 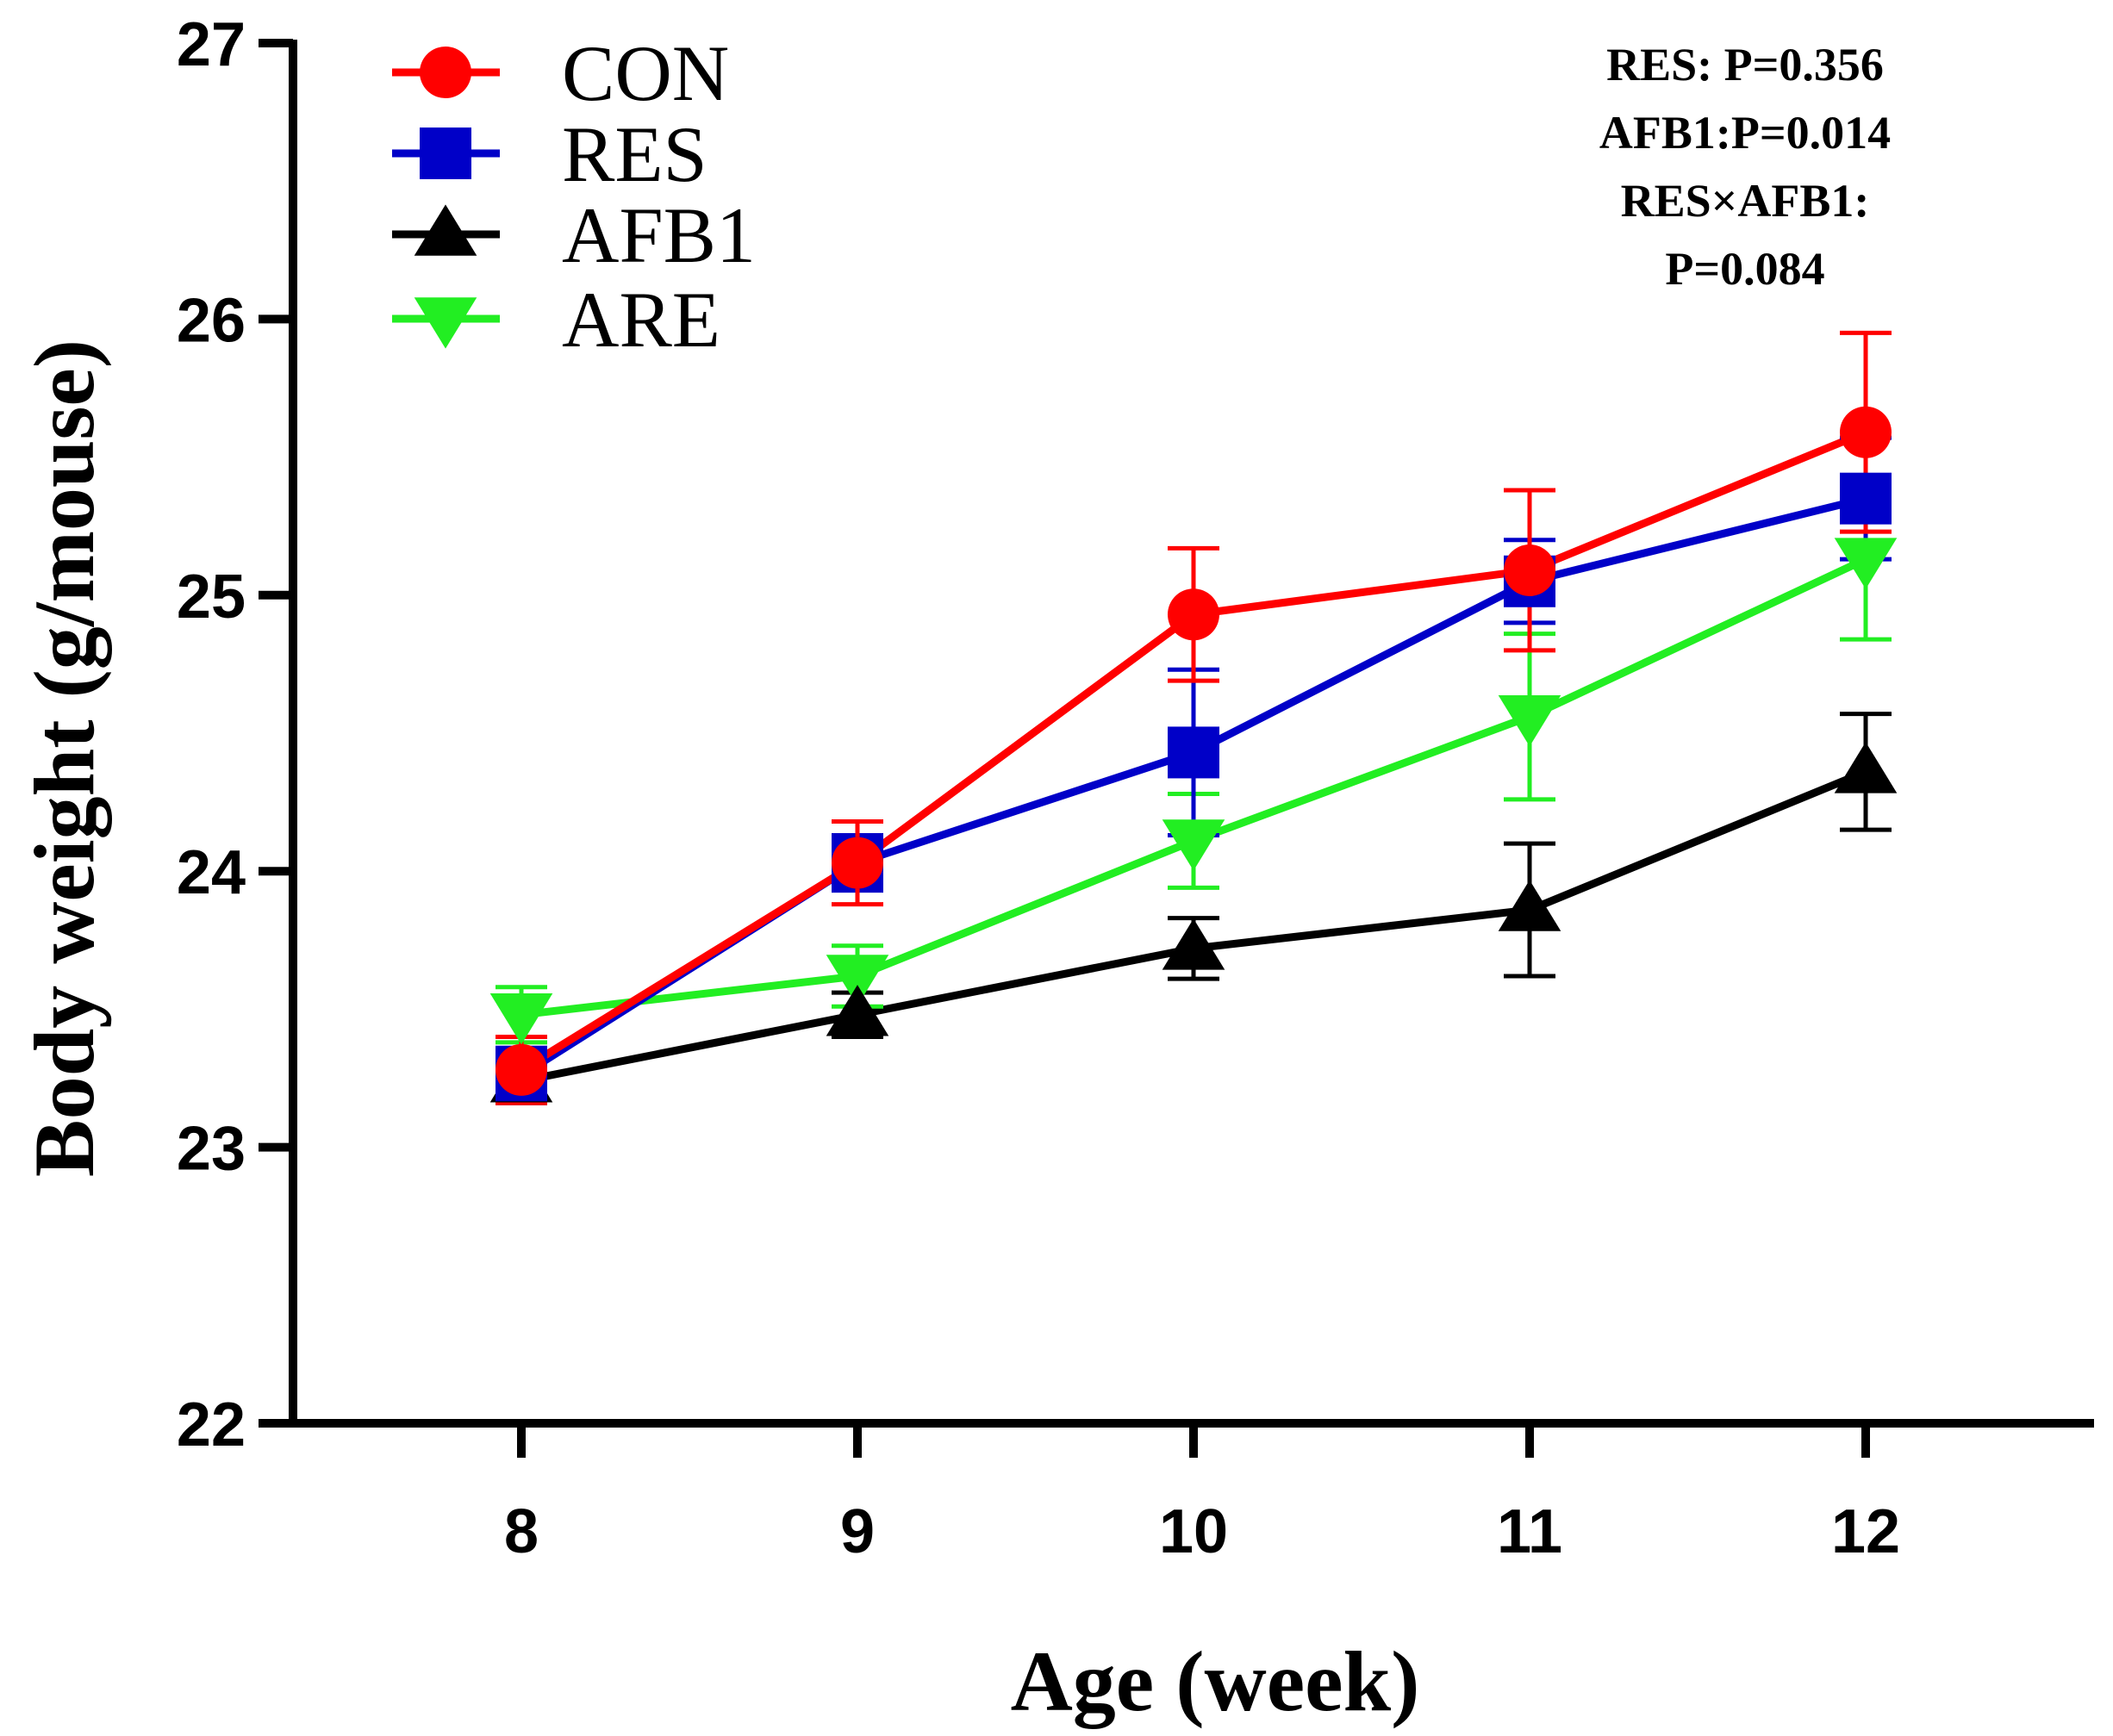 What do you see at coordinates (1745, 64) in the screenshot?
I see `stat-line-res: RES: P=0.356` at bounding box center [1745, 64].